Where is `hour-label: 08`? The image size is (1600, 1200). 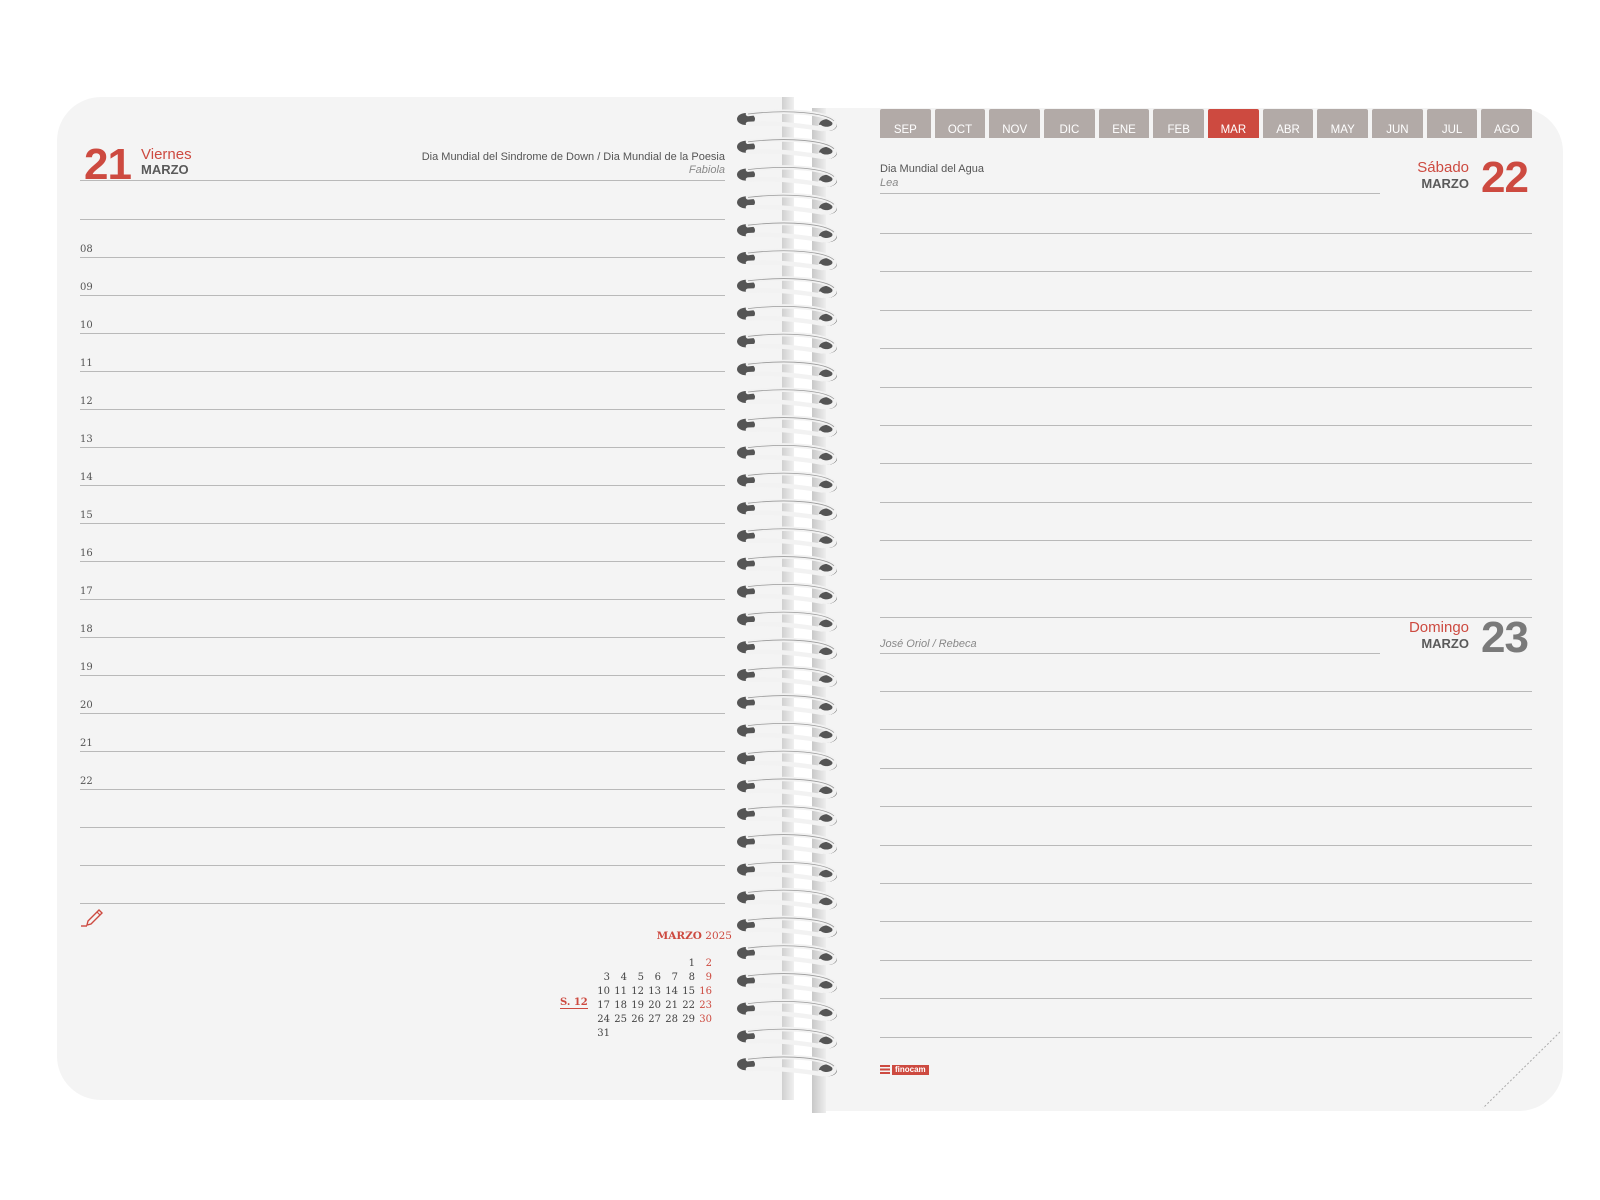 hour-label: 08 is located at coordinates (86, 249).